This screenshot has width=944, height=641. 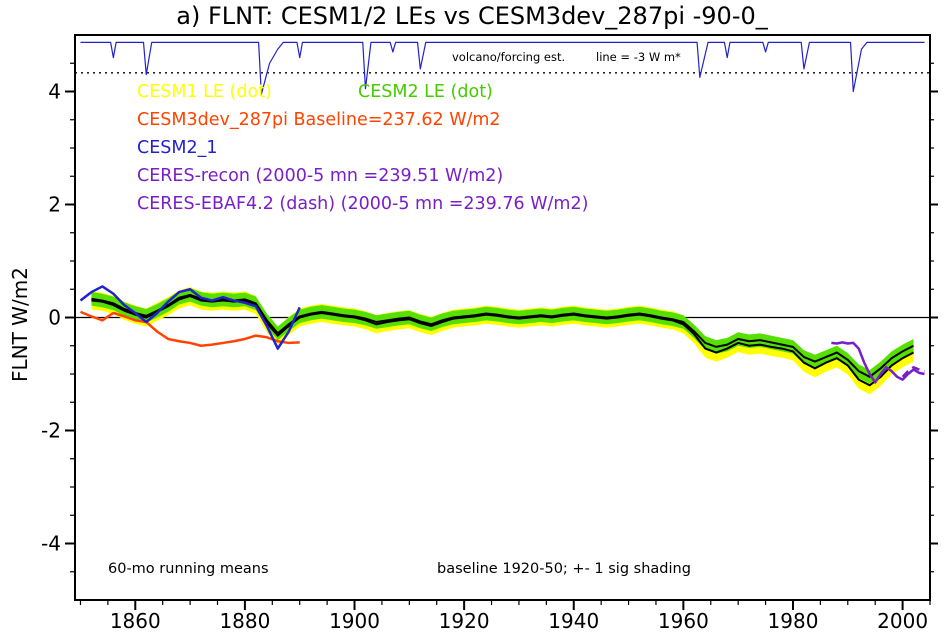 What do you see at coordinates (320, 176) in the screenshot?
I see `legend-ceres-recon: CERES-recon (2000-5 mn =239.51 W/m2)` at bounding box center [320, 176].